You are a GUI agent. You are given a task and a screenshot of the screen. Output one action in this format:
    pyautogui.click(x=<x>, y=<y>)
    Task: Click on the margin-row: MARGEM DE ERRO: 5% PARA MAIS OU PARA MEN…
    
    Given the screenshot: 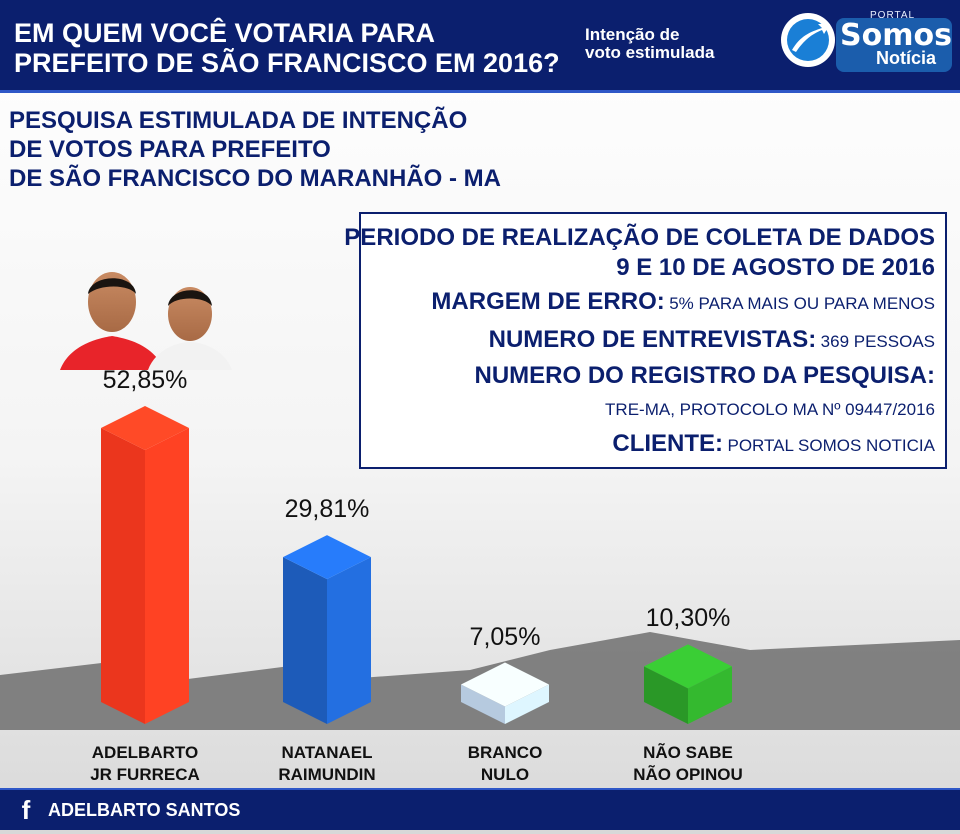 What is the action you would take?
    pyautogui.click(x=683, y=302)
    